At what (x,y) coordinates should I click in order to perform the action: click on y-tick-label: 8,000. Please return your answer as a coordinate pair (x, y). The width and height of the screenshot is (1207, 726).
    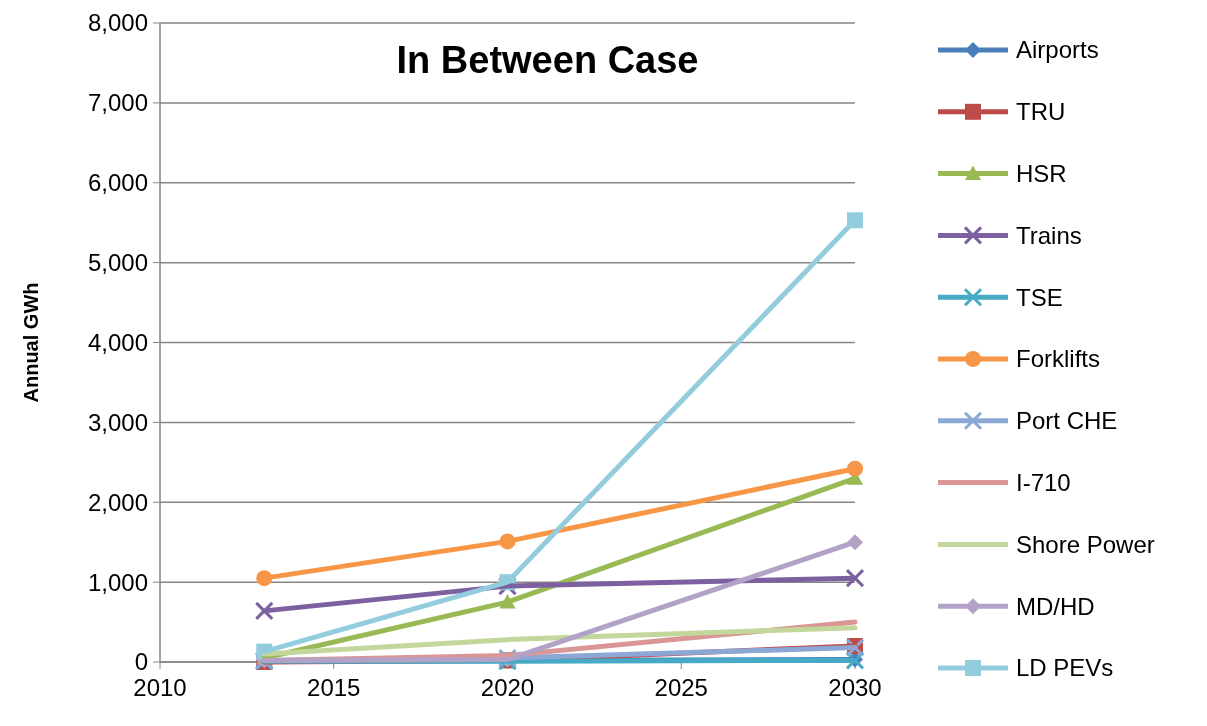
    Looking at the image, I should click on (117, 23).